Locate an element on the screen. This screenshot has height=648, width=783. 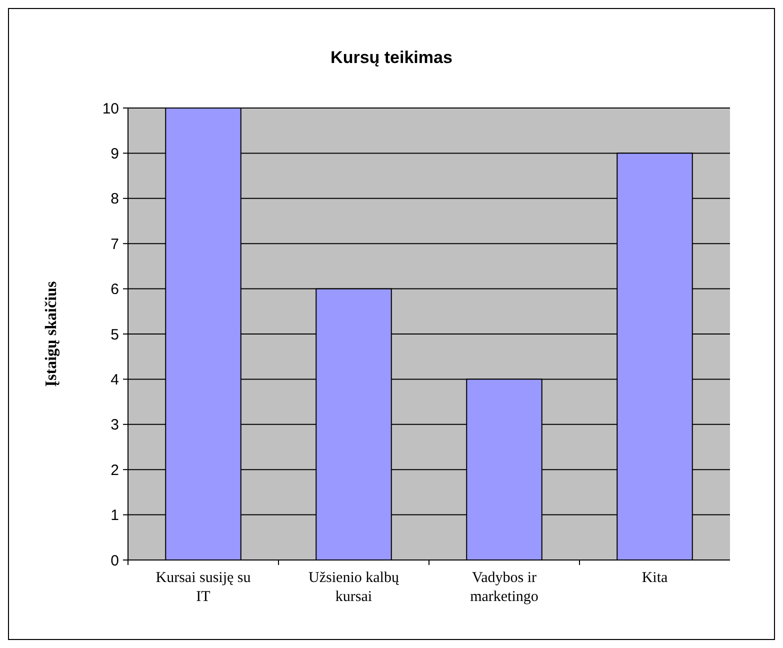
y-tick-label: 7 is located at coordinates (114, 244).